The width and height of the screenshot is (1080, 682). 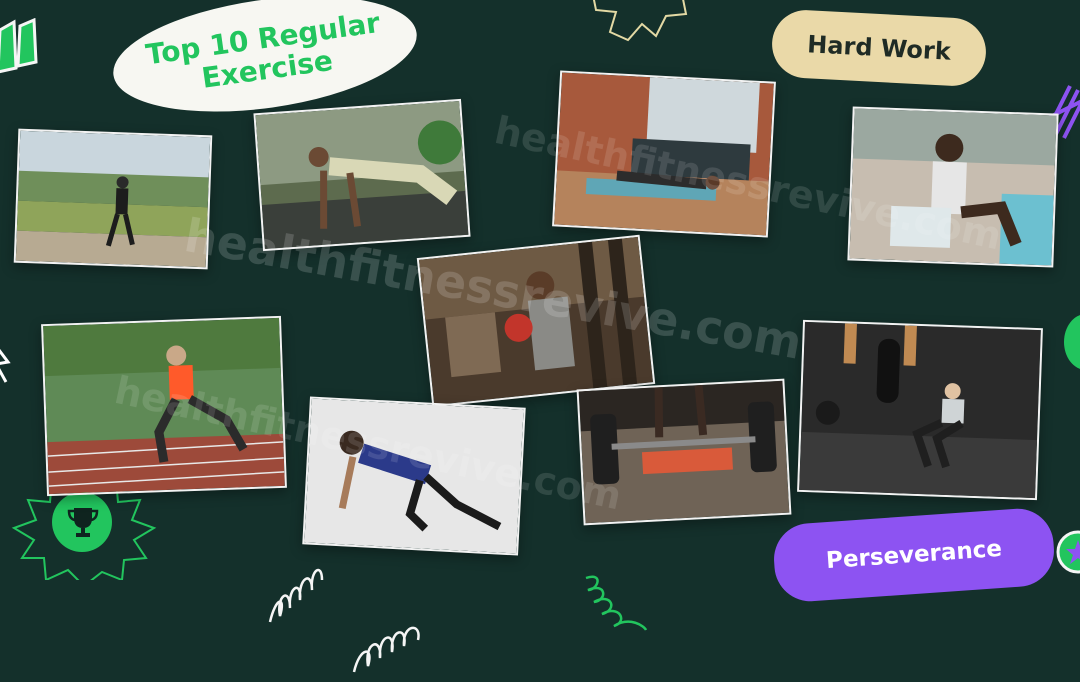 What do you see at coordinates (1070, 342) in the screenshot?
I see `green-leaf-shape` at bounding box center [1070, 342].